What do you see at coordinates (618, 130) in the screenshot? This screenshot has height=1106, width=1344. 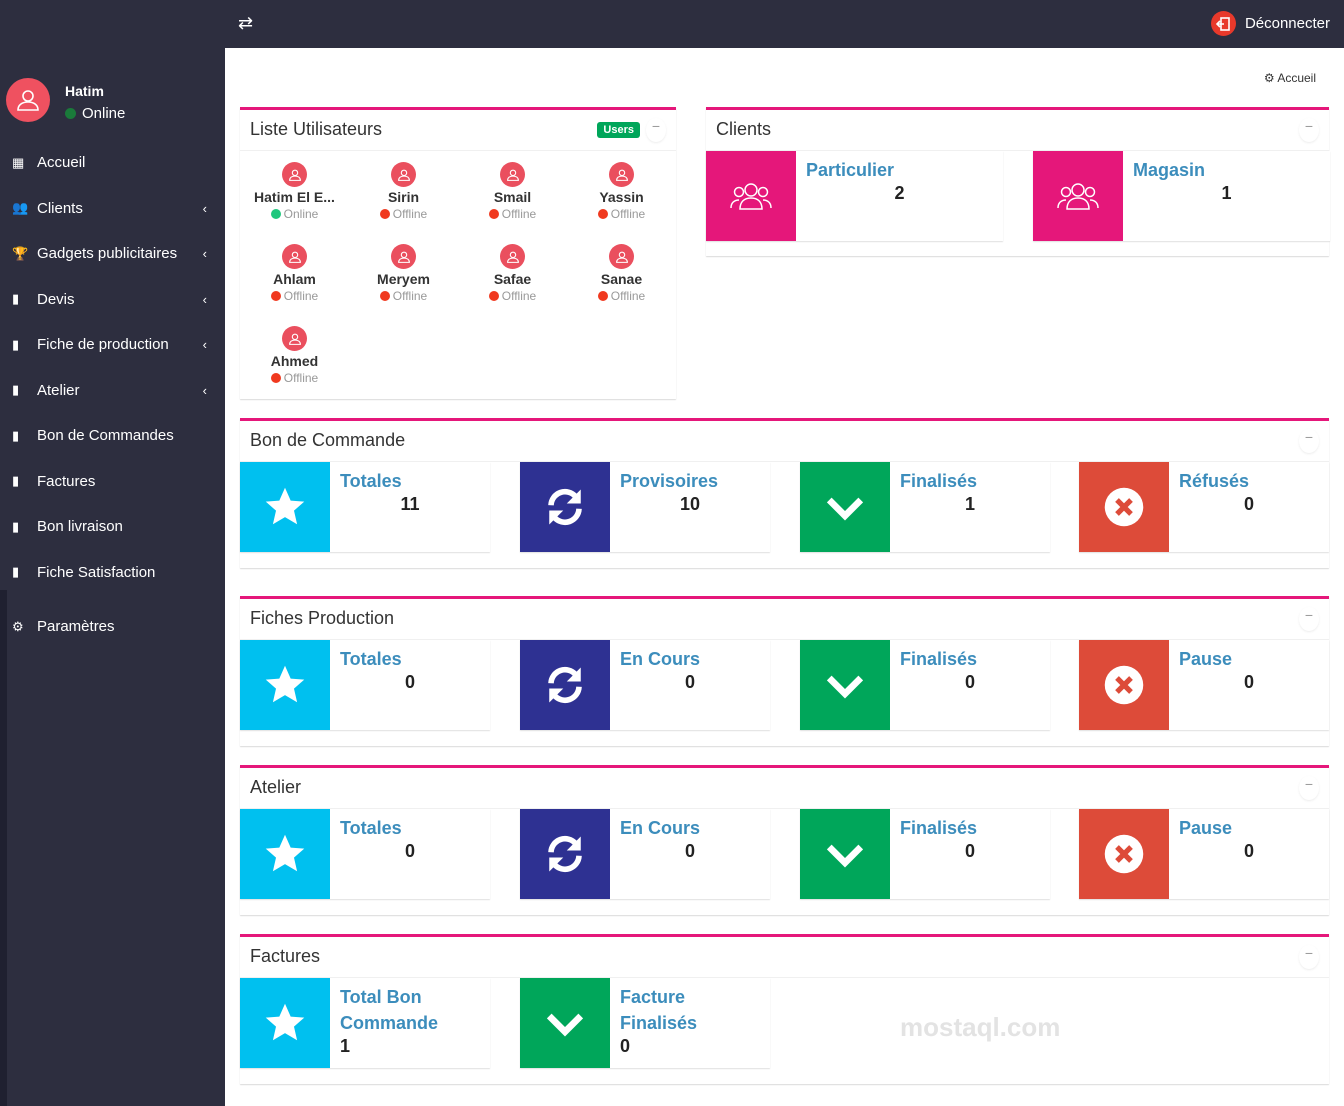 I see `users-badge: Users` at bounding box center [618, 130].